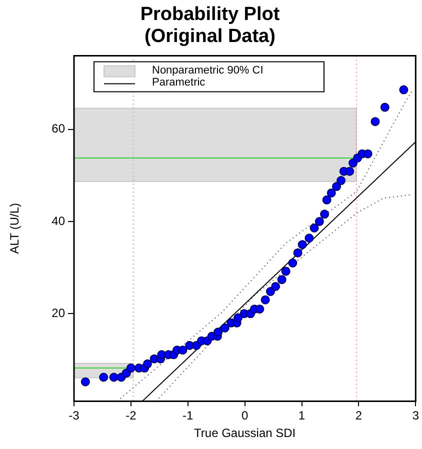  What do you see at coordinates (179, 82) in the screenshot?
I see `legend-label: Parametric` at bounding box center [179, 82].